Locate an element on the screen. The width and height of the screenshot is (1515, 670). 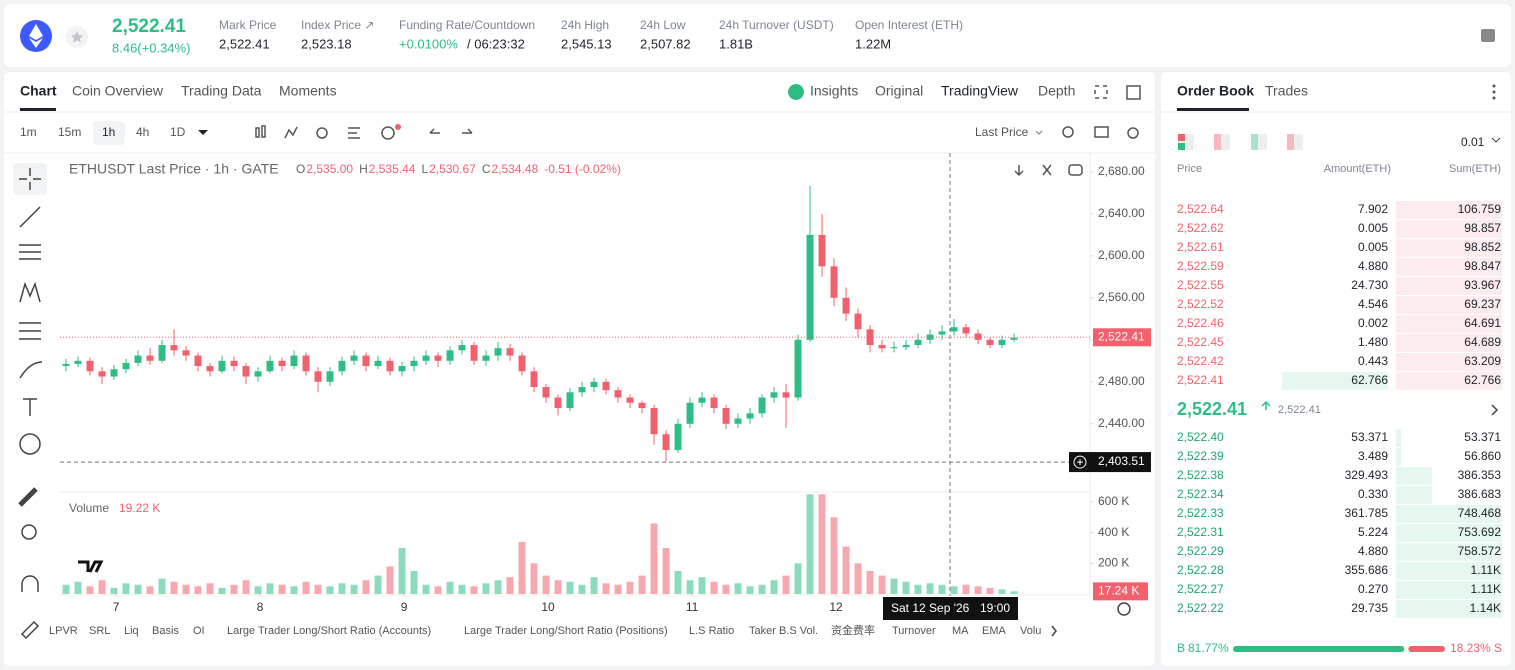
ruler-tool is located at coordinates (28, 497).